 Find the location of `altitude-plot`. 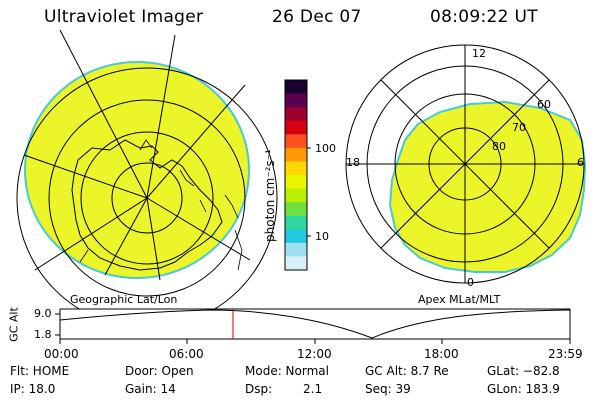

altitude-plot is located at coordinates (313, 326).